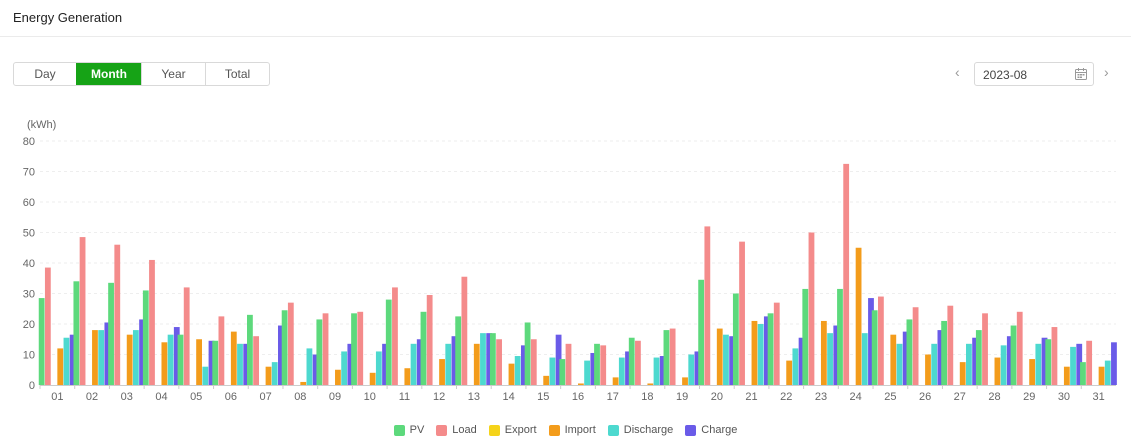 This screenshot has height=447, width=1131. Describe the element at coordinates (1005, 75) in the screenshot. I see `date-value: 2023-08` at that location.